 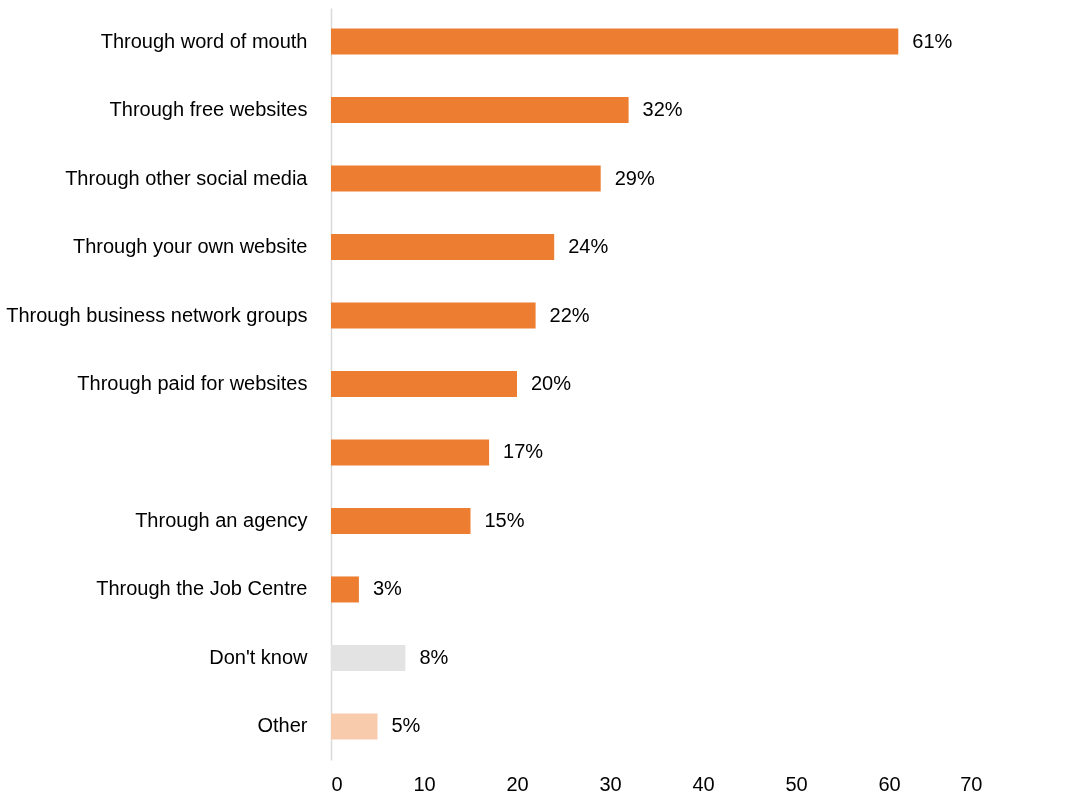 I want to click on y-tick-label: Through an agency, so click(x=221, y=519).